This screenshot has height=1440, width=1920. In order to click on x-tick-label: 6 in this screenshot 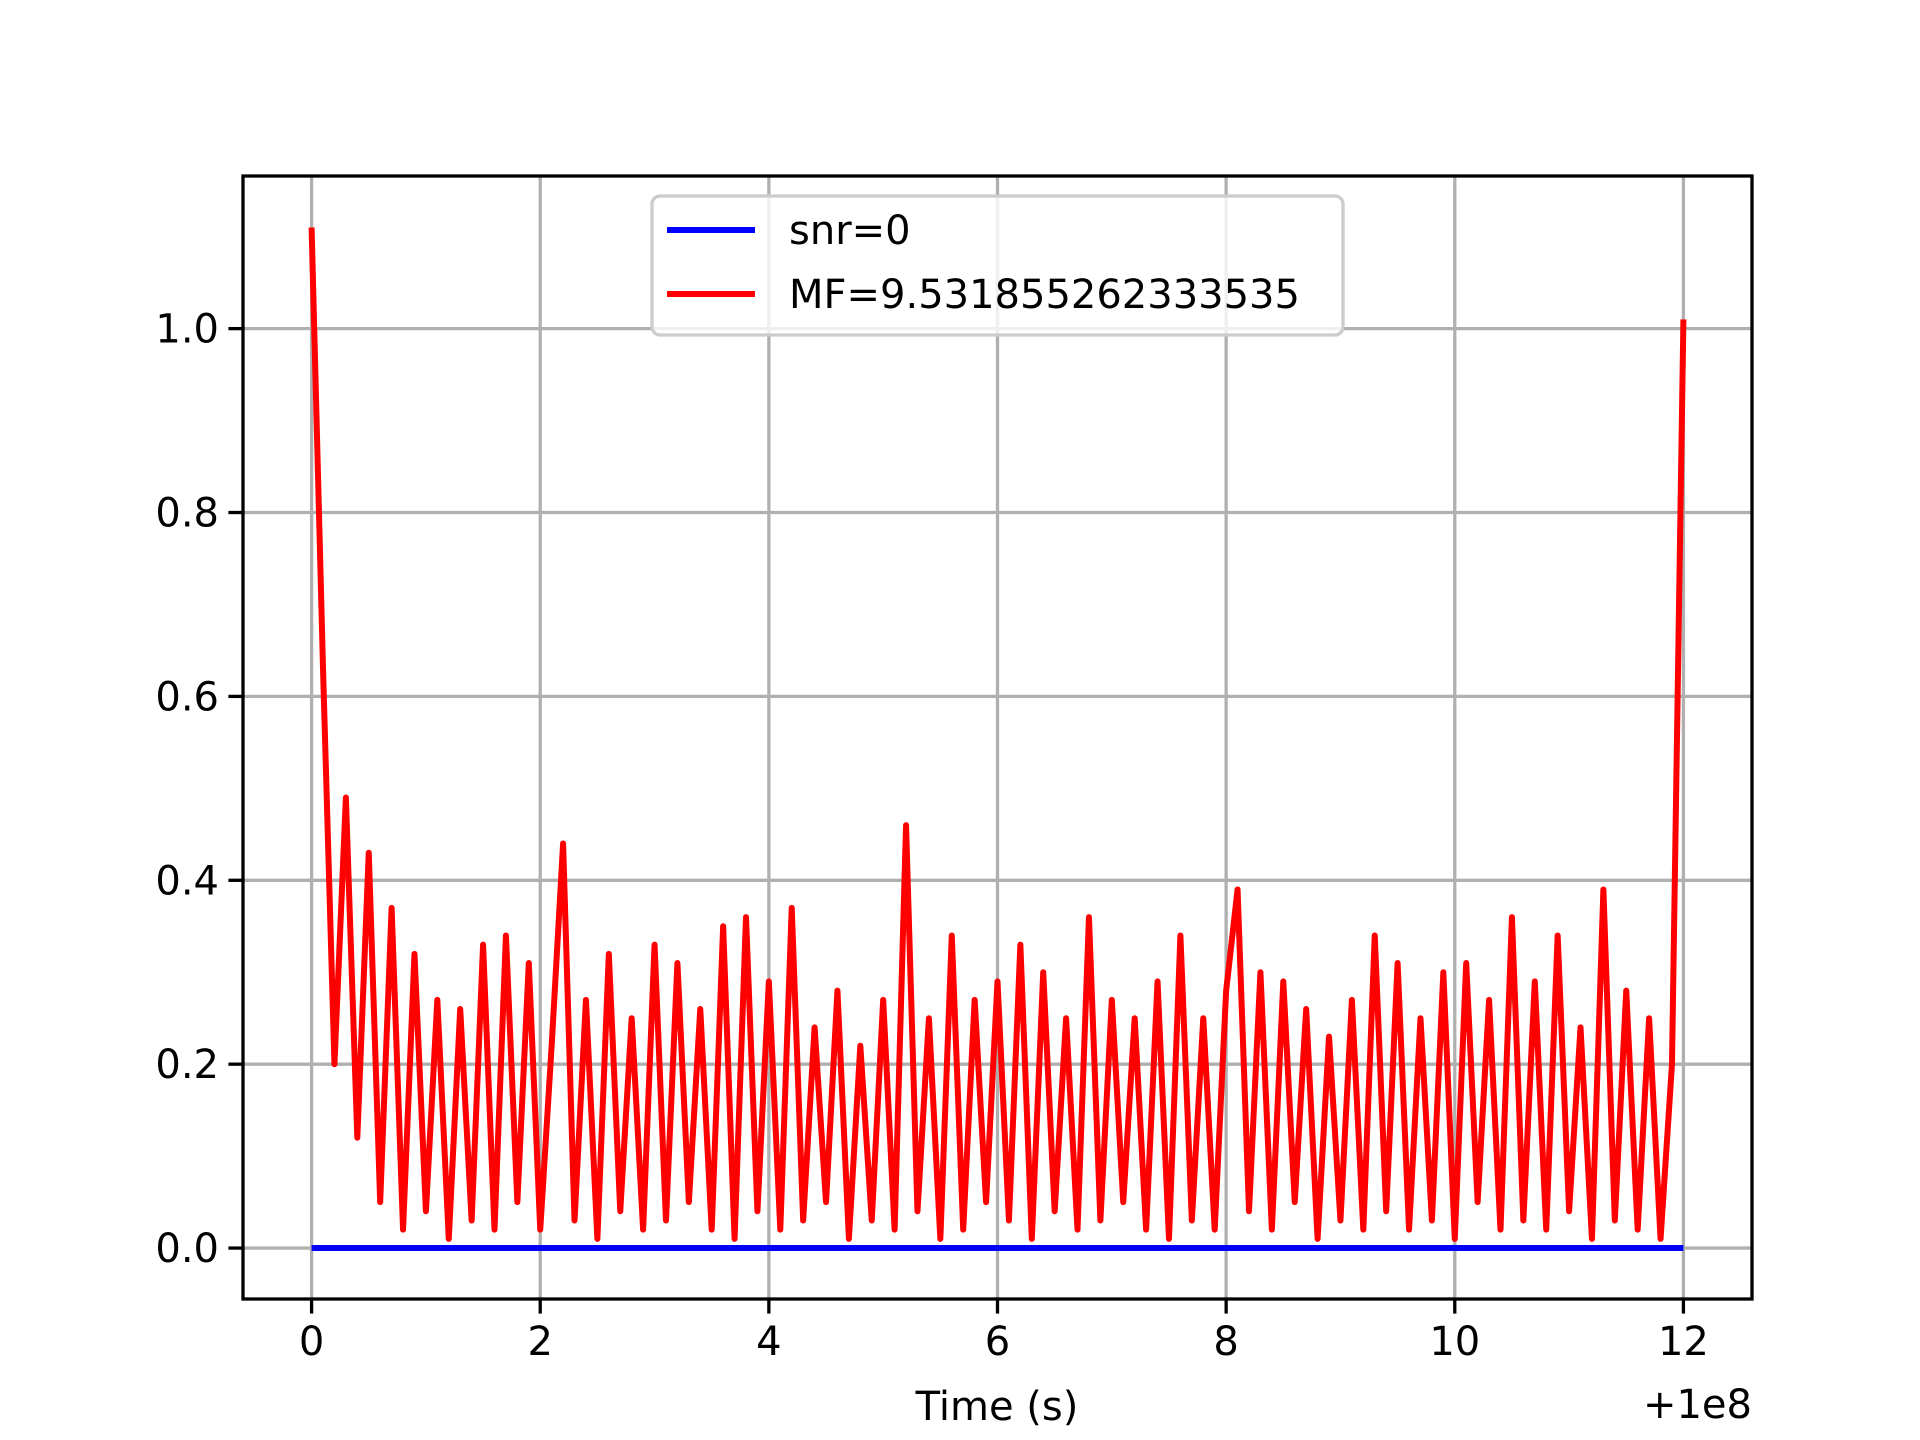, I will do `click(997, 1342)`.